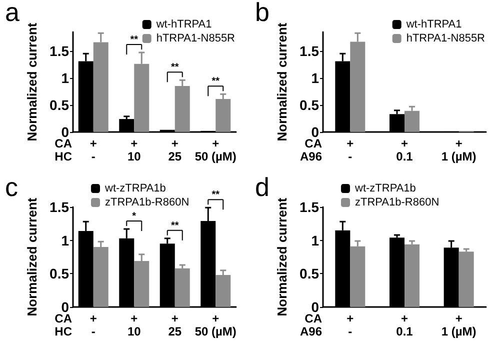 The width and height of the screenshot is (500, 349). I want to click on chart-title: b, so click(262, 13).